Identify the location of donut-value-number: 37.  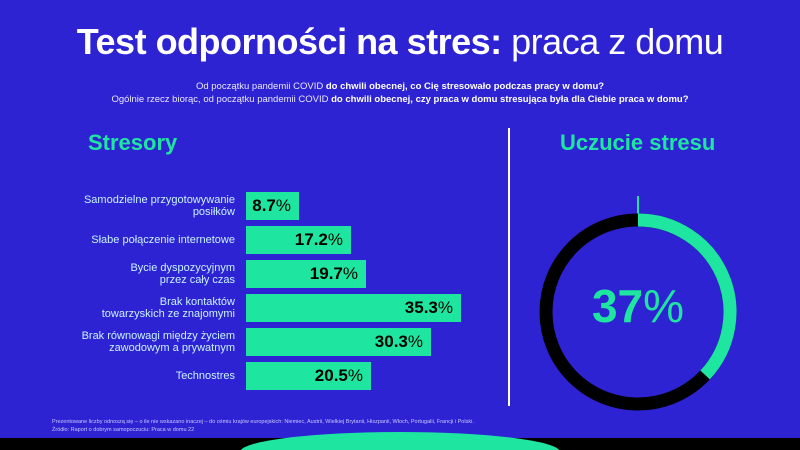
(617, 306).